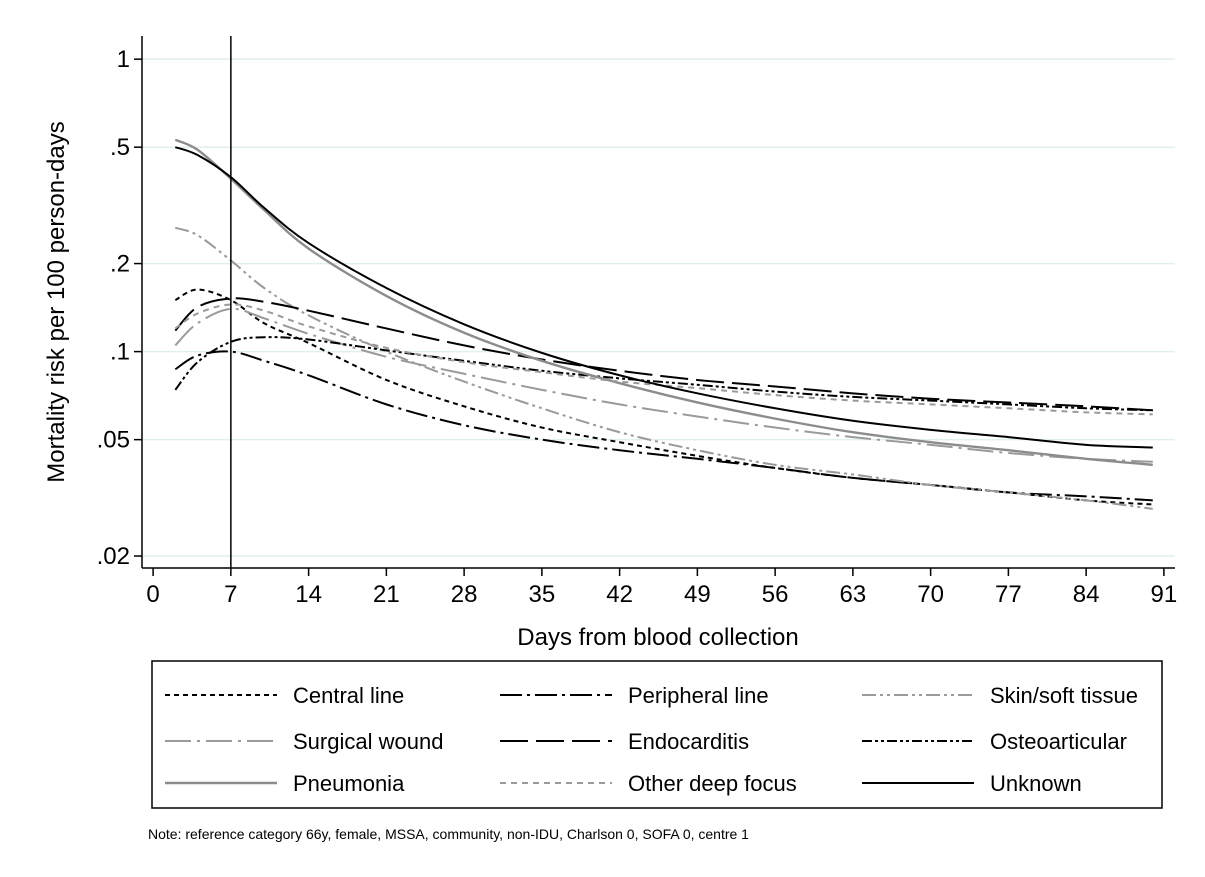  What do you see at coordinates (120, 147) in the screenshot?
I see `y-tick-label-1: .5` at bounding box center [120, 147].